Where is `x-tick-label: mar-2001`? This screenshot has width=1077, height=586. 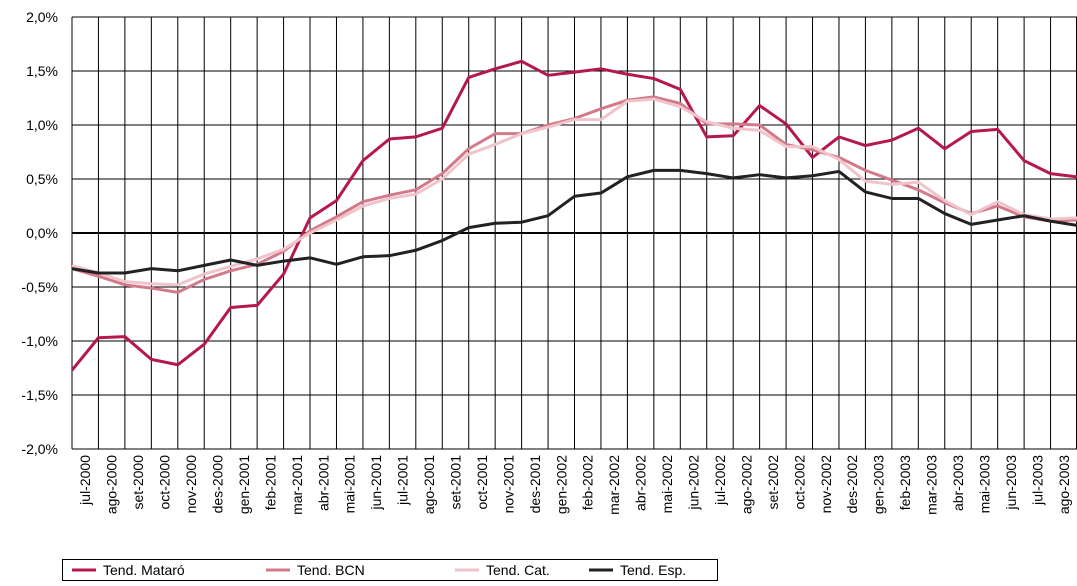
x-tick-label: mar-2001 is located at coordinates (297, 485).